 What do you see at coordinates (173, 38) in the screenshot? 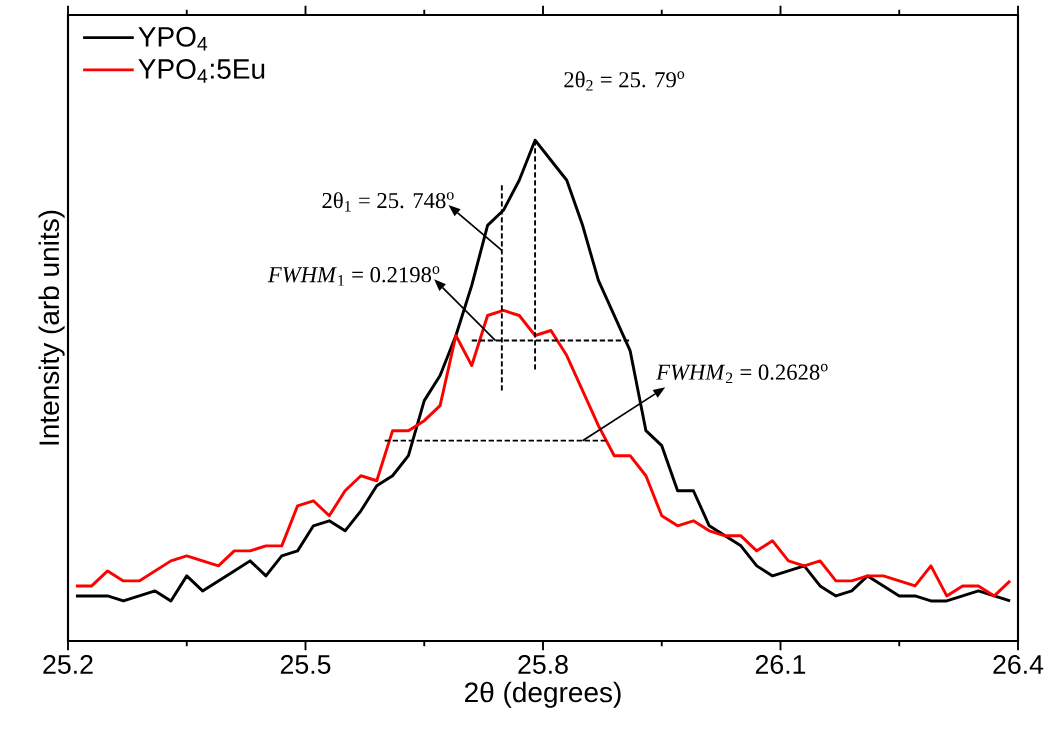
I see `legend-label: YPO$_{4}$` at bounding box center [173, 38].